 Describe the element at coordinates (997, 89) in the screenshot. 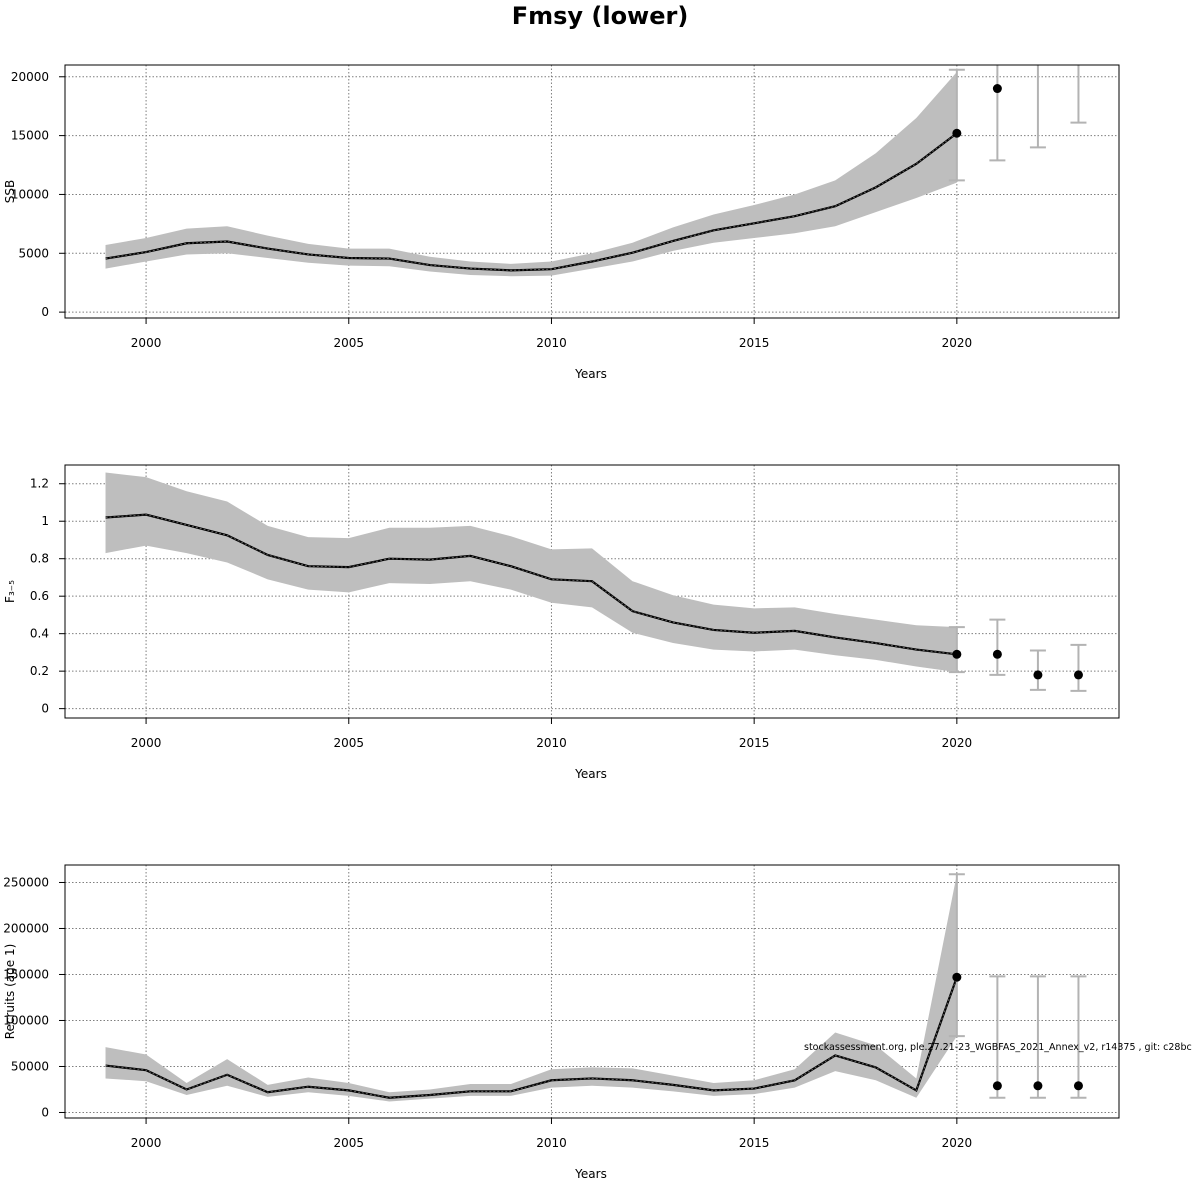

I see `ssb-forecast-point-2021` at that location.